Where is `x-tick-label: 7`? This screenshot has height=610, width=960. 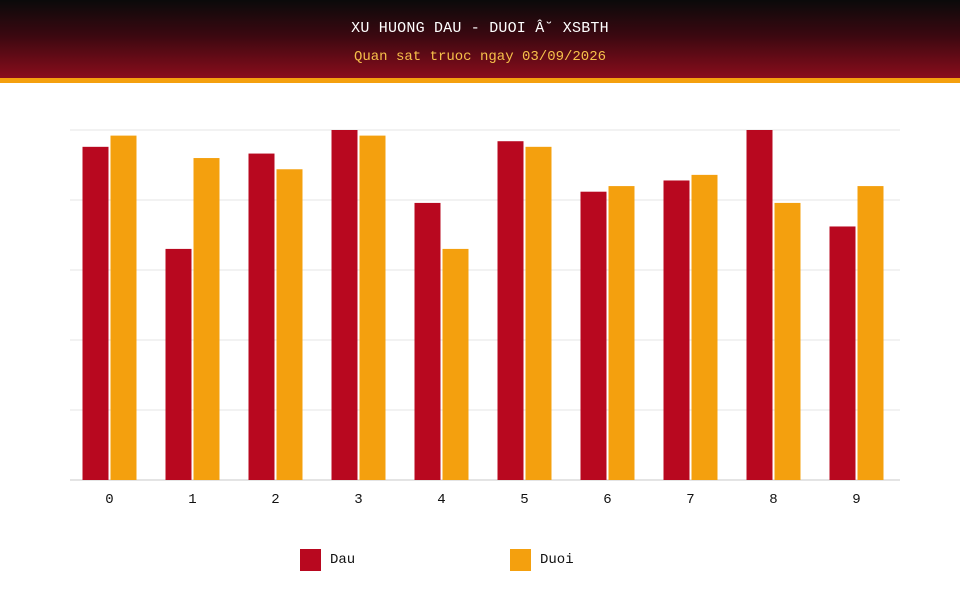
x-tick-label: 7 is located at coordinates (690, 500).